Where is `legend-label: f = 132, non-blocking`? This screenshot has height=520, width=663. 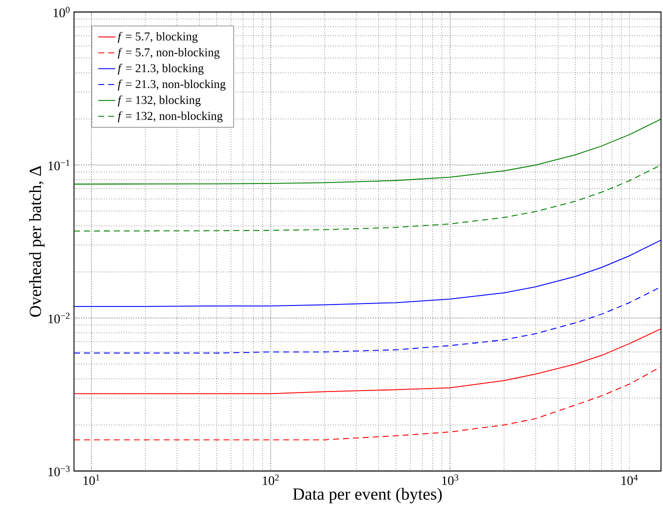 legend-label: f = 132, non-blocking is located at coordinates (170, 116).